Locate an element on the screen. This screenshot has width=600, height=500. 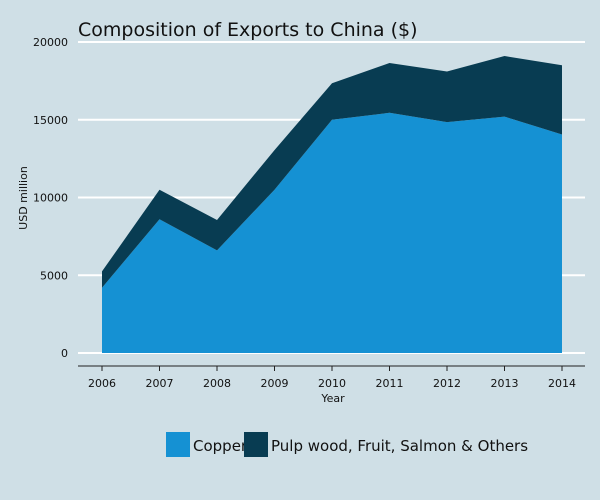
x-tick-label-2010: 2010 is located at coordinates (332, 383).